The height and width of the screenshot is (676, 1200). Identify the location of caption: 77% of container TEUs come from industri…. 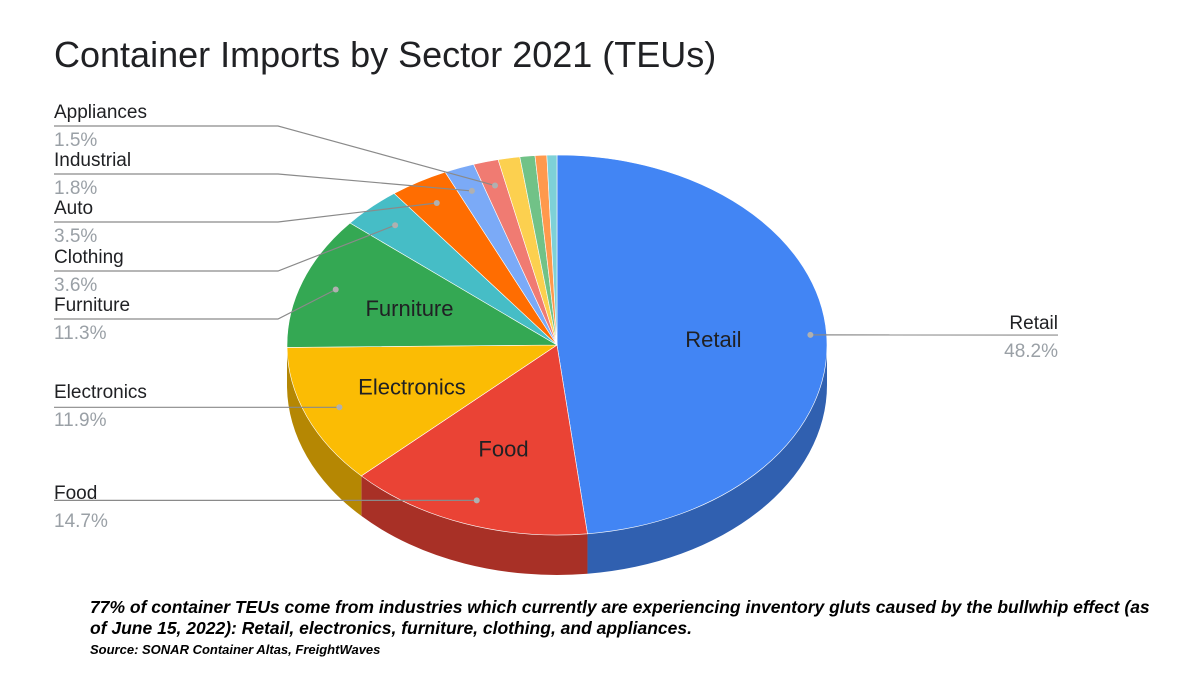
(620, 617).